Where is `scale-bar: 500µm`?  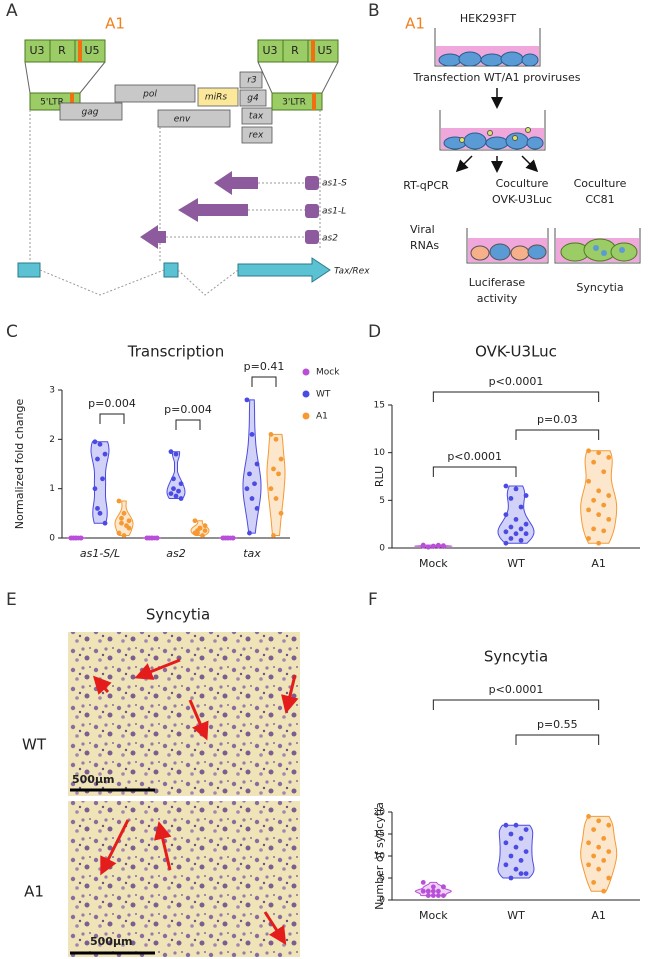
scale-bar: 500µm is located at coordinates (111, 941).